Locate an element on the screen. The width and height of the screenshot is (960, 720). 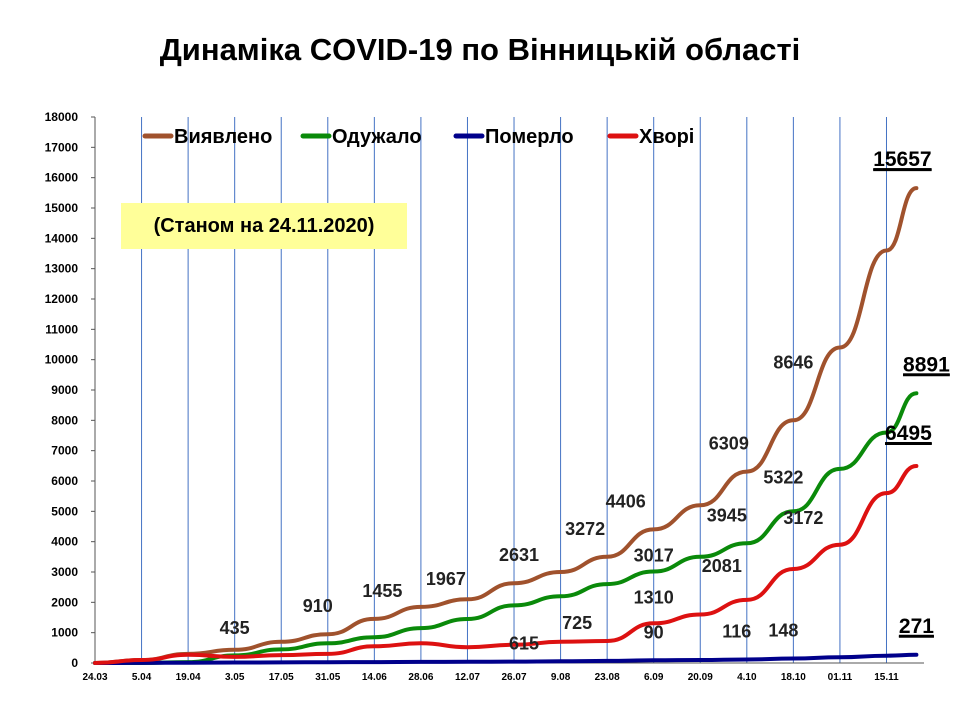
x-tick-label: 18.10 is located at coordinates (793, 677).